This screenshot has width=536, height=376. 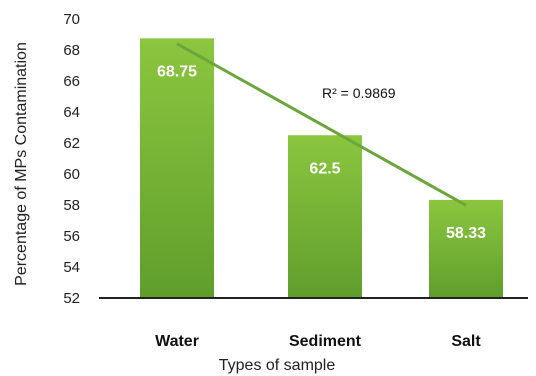 What do you see at coordinates (277, 365) in the screenshot?
I see `x-axis-title: Types of sample` at bounding box center [277, 365].